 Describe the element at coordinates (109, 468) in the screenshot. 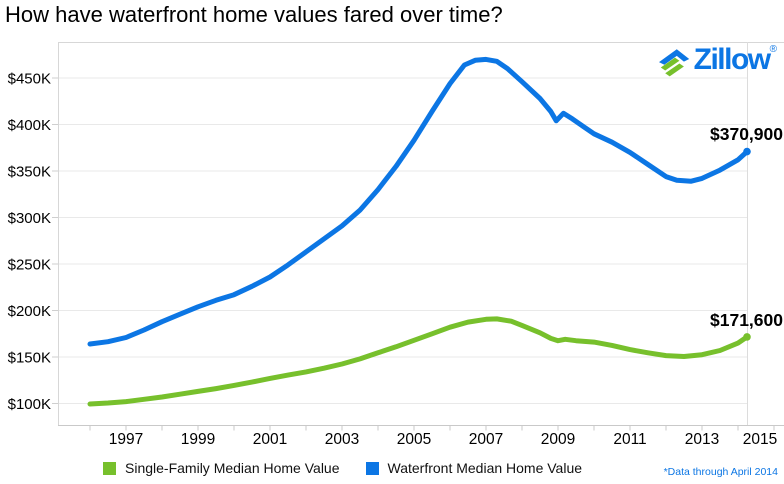

I see `single-family-swatch` at that location.